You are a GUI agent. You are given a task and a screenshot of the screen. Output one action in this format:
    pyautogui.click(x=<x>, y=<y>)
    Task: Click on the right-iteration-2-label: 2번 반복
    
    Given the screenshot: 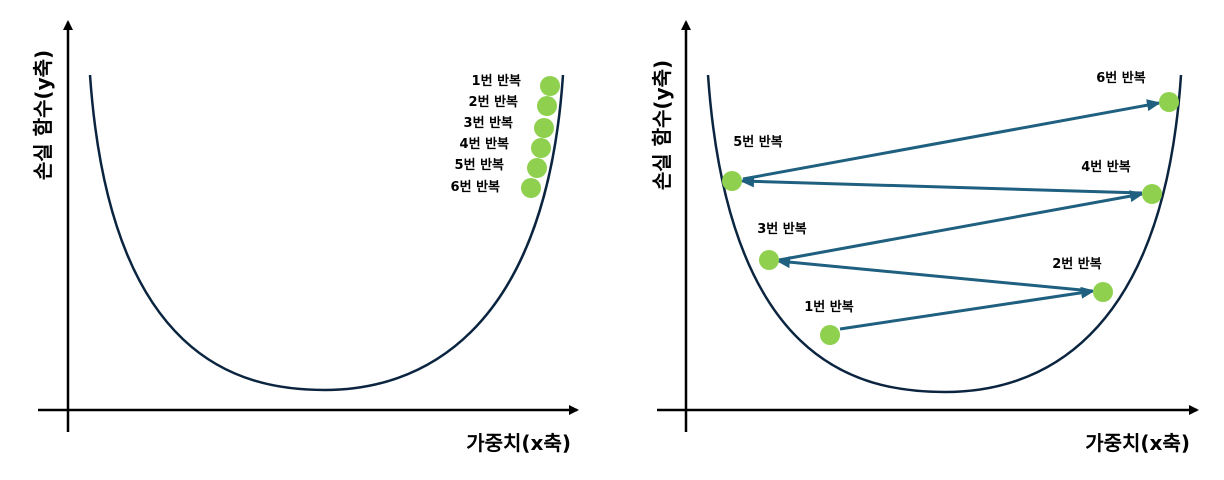 What is the action you would take?
    pyautogui.click(x=1076, y=264)
    